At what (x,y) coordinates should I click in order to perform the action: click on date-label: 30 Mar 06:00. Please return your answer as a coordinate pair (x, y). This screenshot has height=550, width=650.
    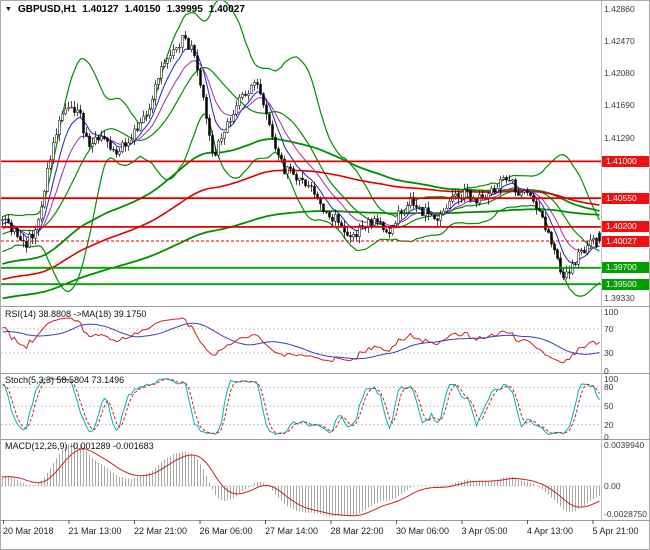
    Looking at the image, I should click on (423, 531).